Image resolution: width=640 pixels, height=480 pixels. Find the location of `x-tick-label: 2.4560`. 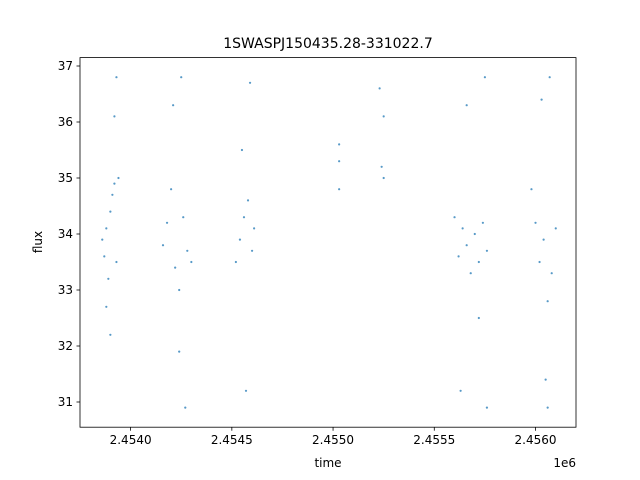

x-tick-label: 2.4560 is located at coordinates (536, 440).